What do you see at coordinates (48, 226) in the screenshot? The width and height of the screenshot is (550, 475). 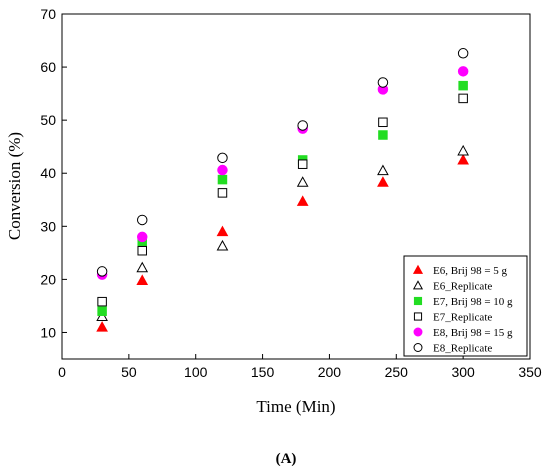 I see `y-tick-label: 30` at bounding box center [48, 226].